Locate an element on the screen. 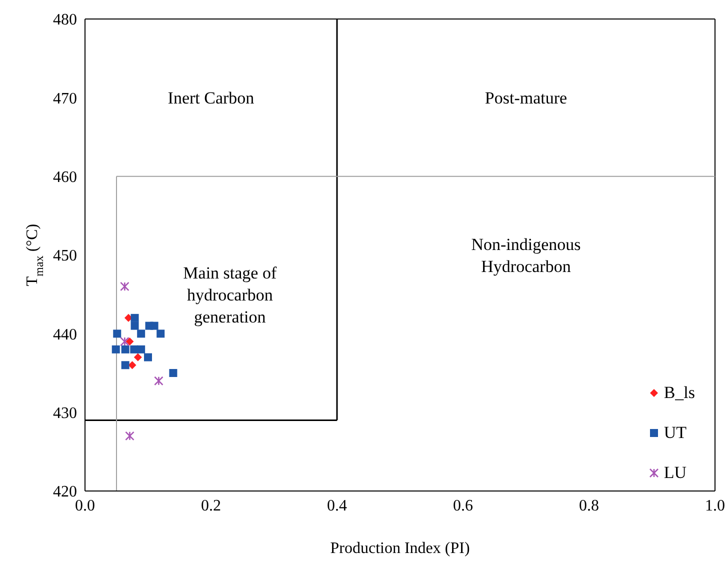 The height and width of the screenshot is (563, 725). legend-label: UT is located at coordinates (675, 433).